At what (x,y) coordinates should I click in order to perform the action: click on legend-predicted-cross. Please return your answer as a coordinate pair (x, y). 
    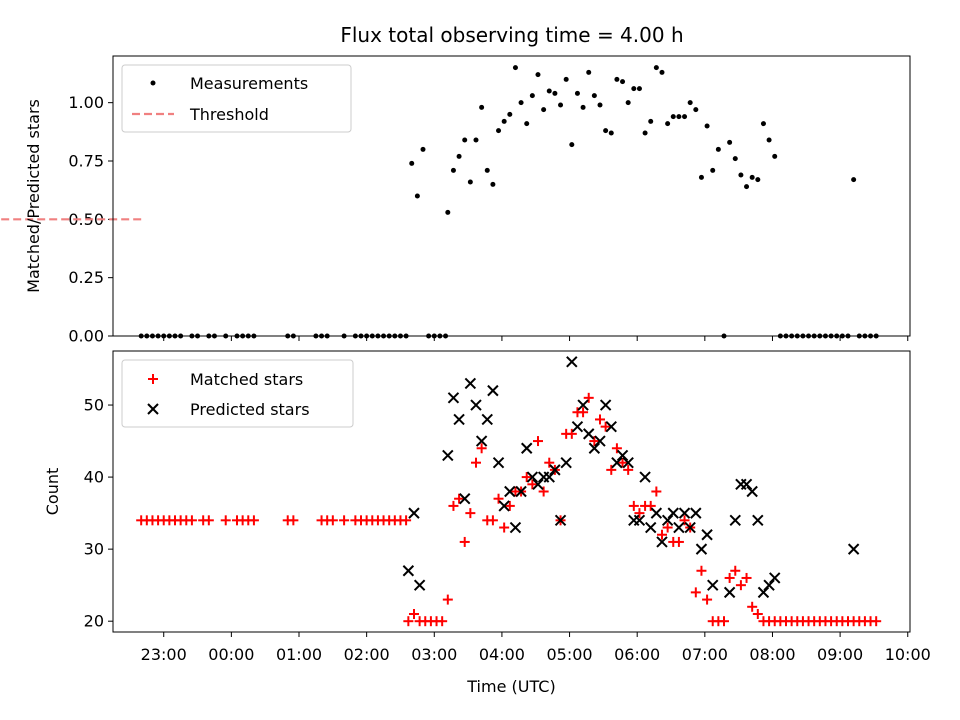
    Looking at the image, I should click on (153, 409).